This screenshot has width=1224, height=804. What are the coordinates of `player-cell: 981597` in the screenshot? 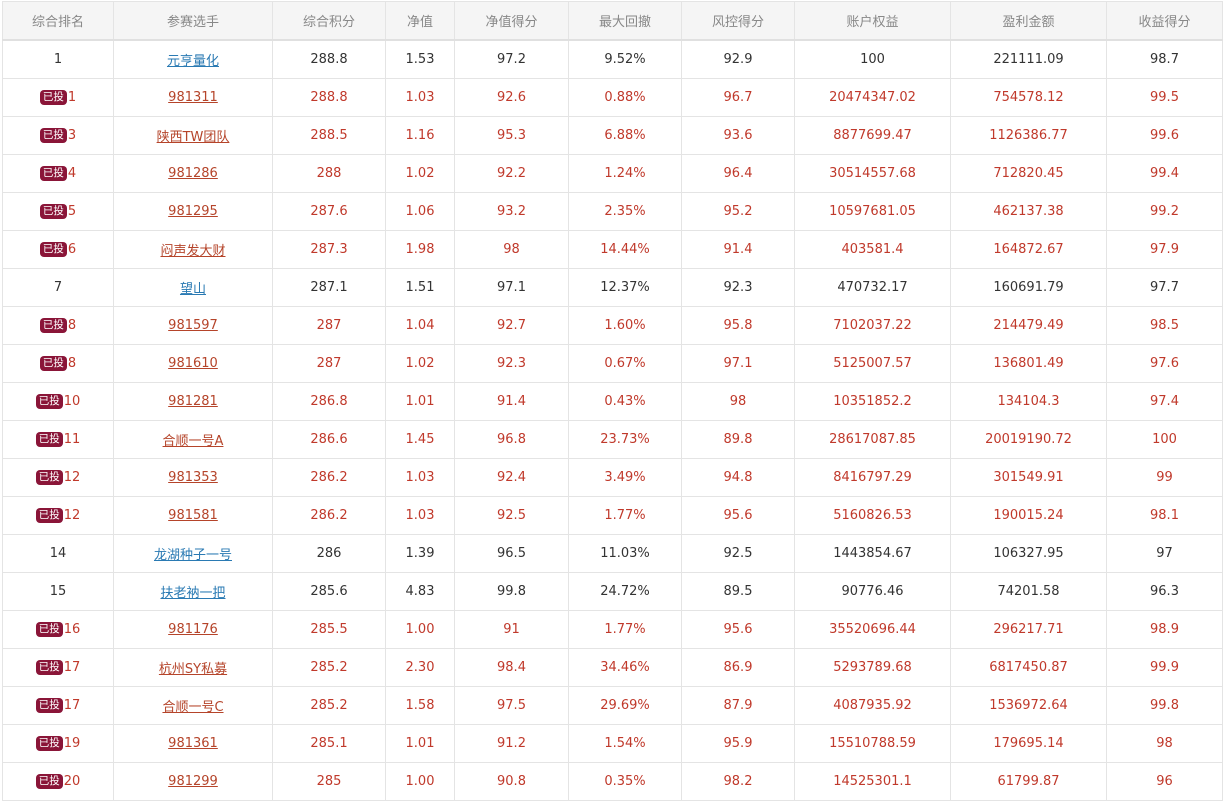 It's located at (193, 325).